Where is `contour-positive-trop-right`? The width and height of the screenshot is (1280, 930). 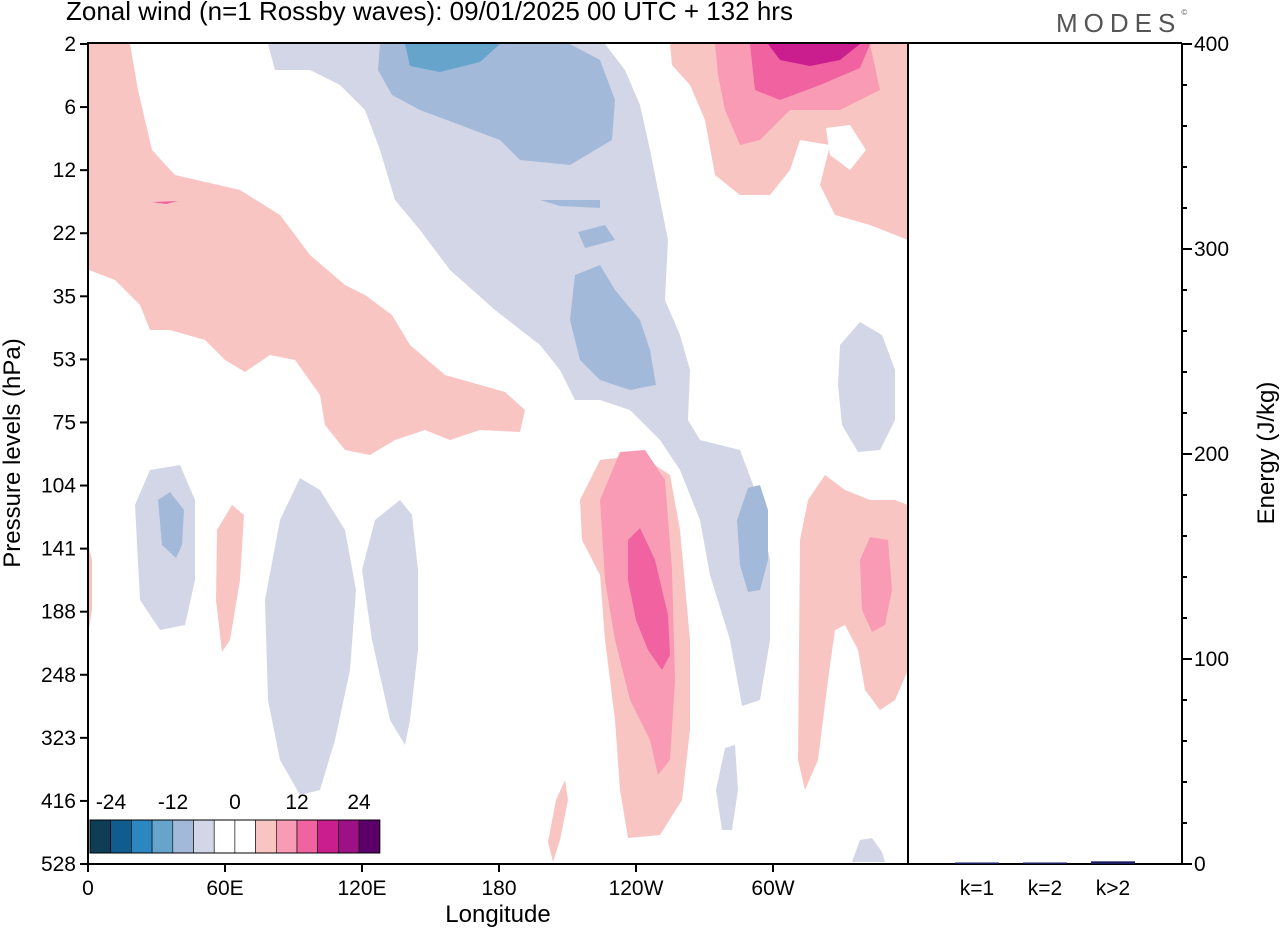
contour-positive-trop-right is located at coordinates (853, 632).